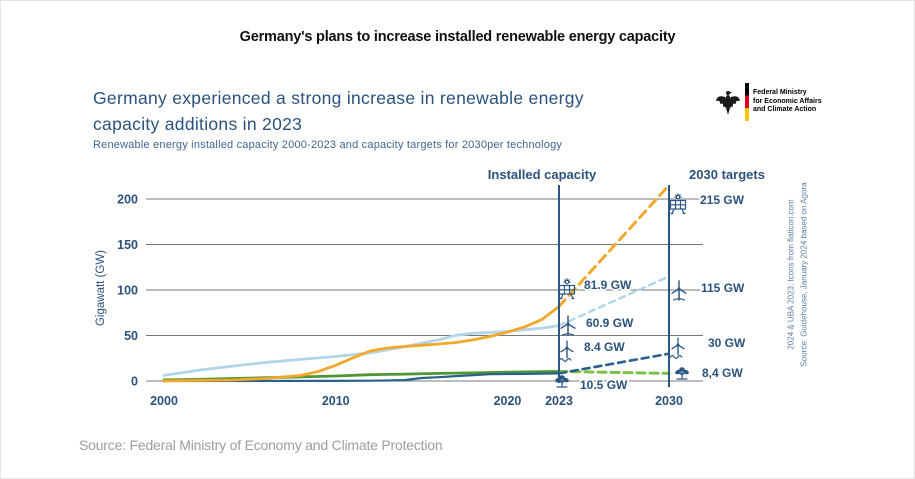 The image size is (915, 479). I want to click on chart-title-line2: capacity additions in 2023, so click(198, 124).